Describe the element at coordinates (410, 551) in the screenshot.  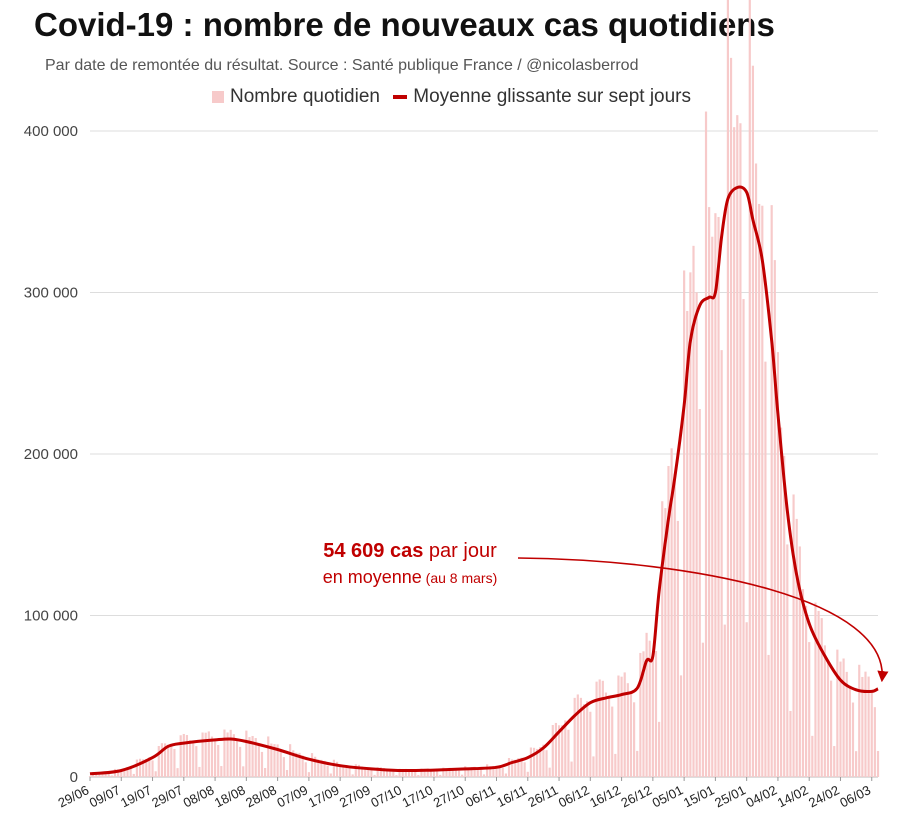
I see `annotation-line-1: 54 609 cas par jour` at that location.